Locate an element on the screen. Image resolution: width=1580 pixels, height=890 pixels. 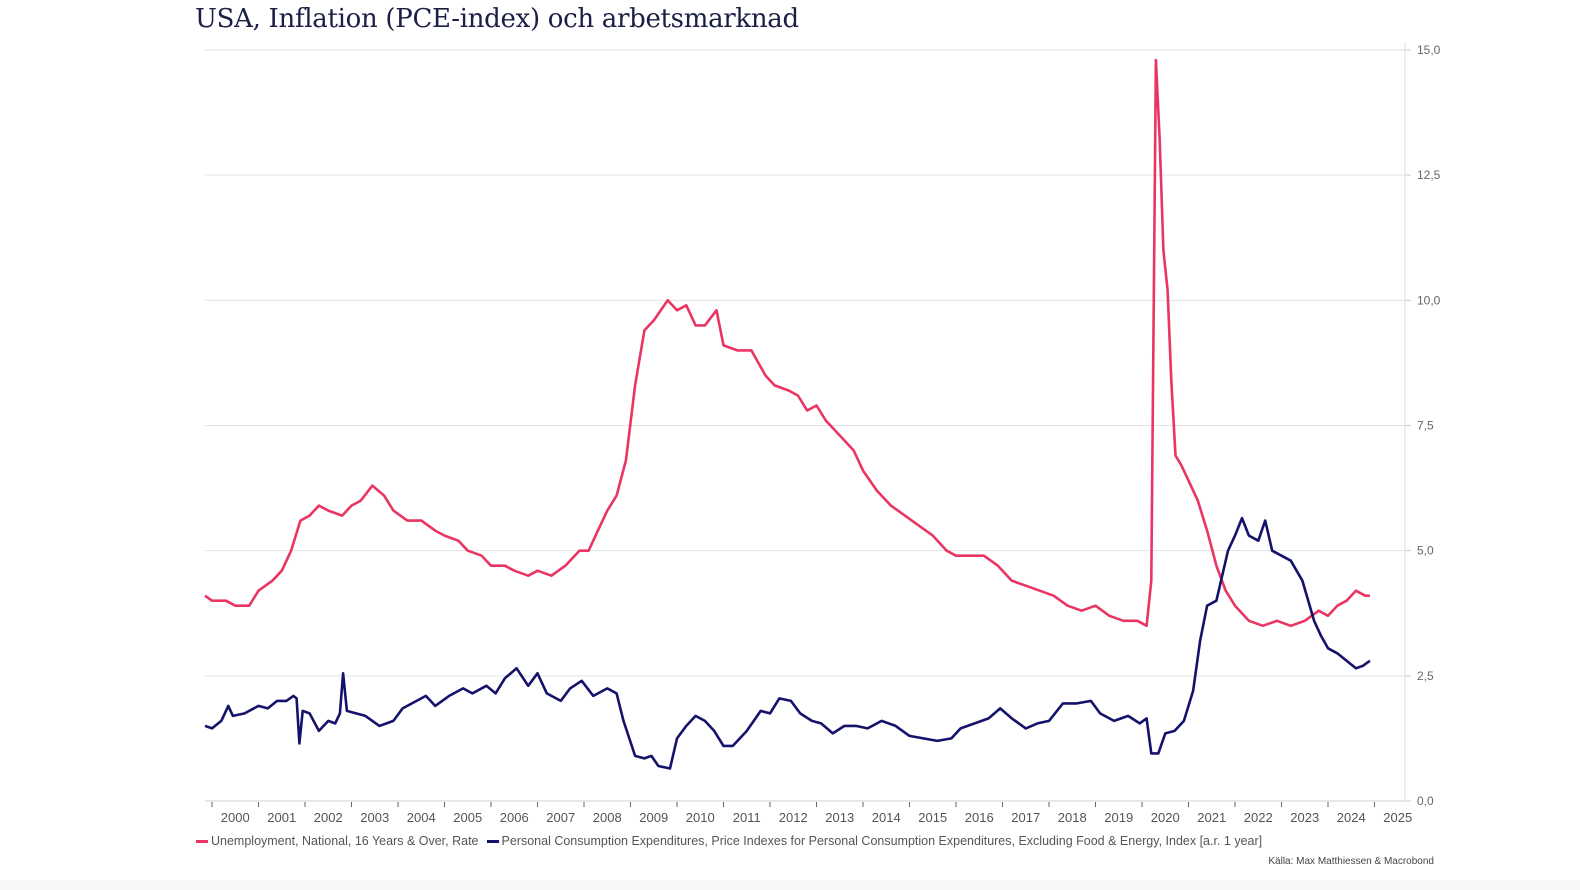
x-tick-label: 2002 is located at coordinates (328, 817).